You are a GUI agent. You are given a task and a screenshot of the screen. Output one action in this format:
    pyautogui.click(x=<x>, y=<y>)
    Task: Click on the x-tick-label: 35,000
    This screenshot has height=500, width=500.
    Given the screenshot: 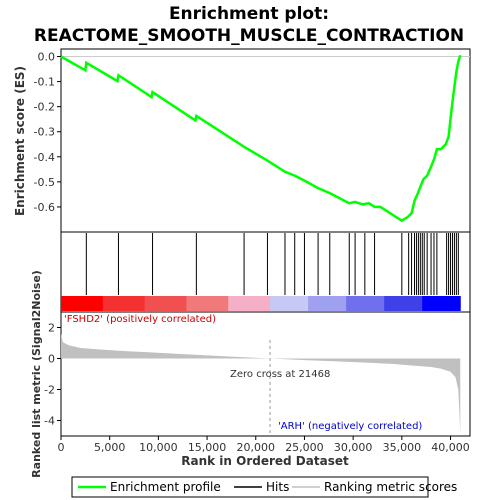 What is the action you would take?
    pyautogui.click(x=402, y=447)
    